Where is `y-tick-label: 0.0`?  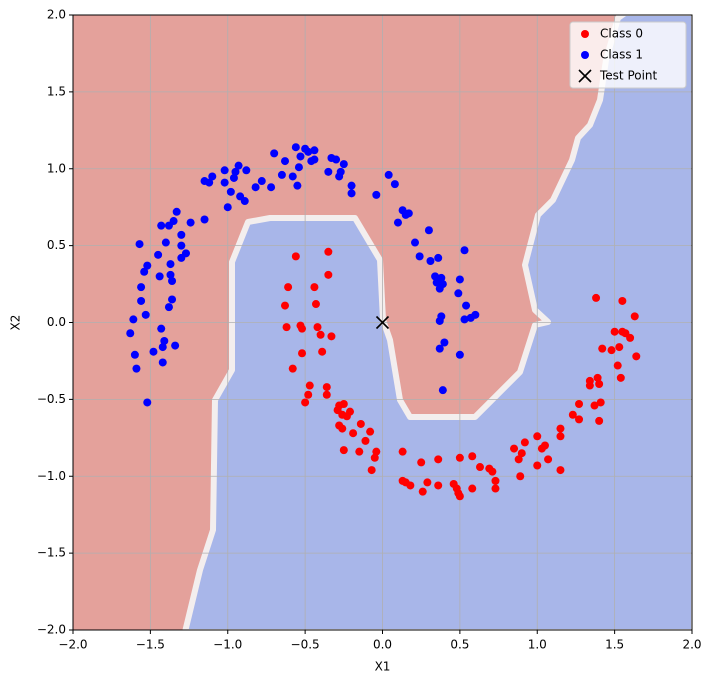 y-tick-label: 0.0 is located at coordinates (56, 322).